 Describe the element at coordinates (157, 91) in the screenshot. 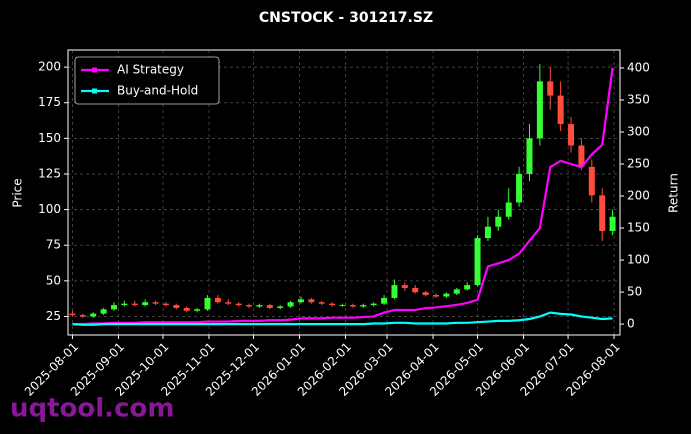

I see `legend-label: Buy-and-Hold` at that location.